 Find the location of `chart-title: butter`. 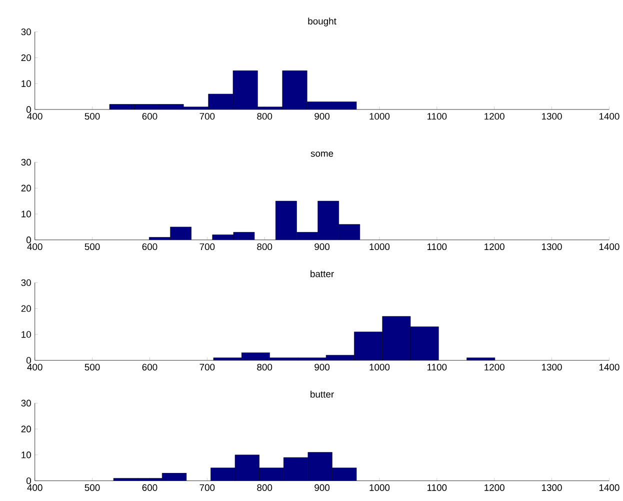

chart-title: butter is located at coordinates (322, 394).